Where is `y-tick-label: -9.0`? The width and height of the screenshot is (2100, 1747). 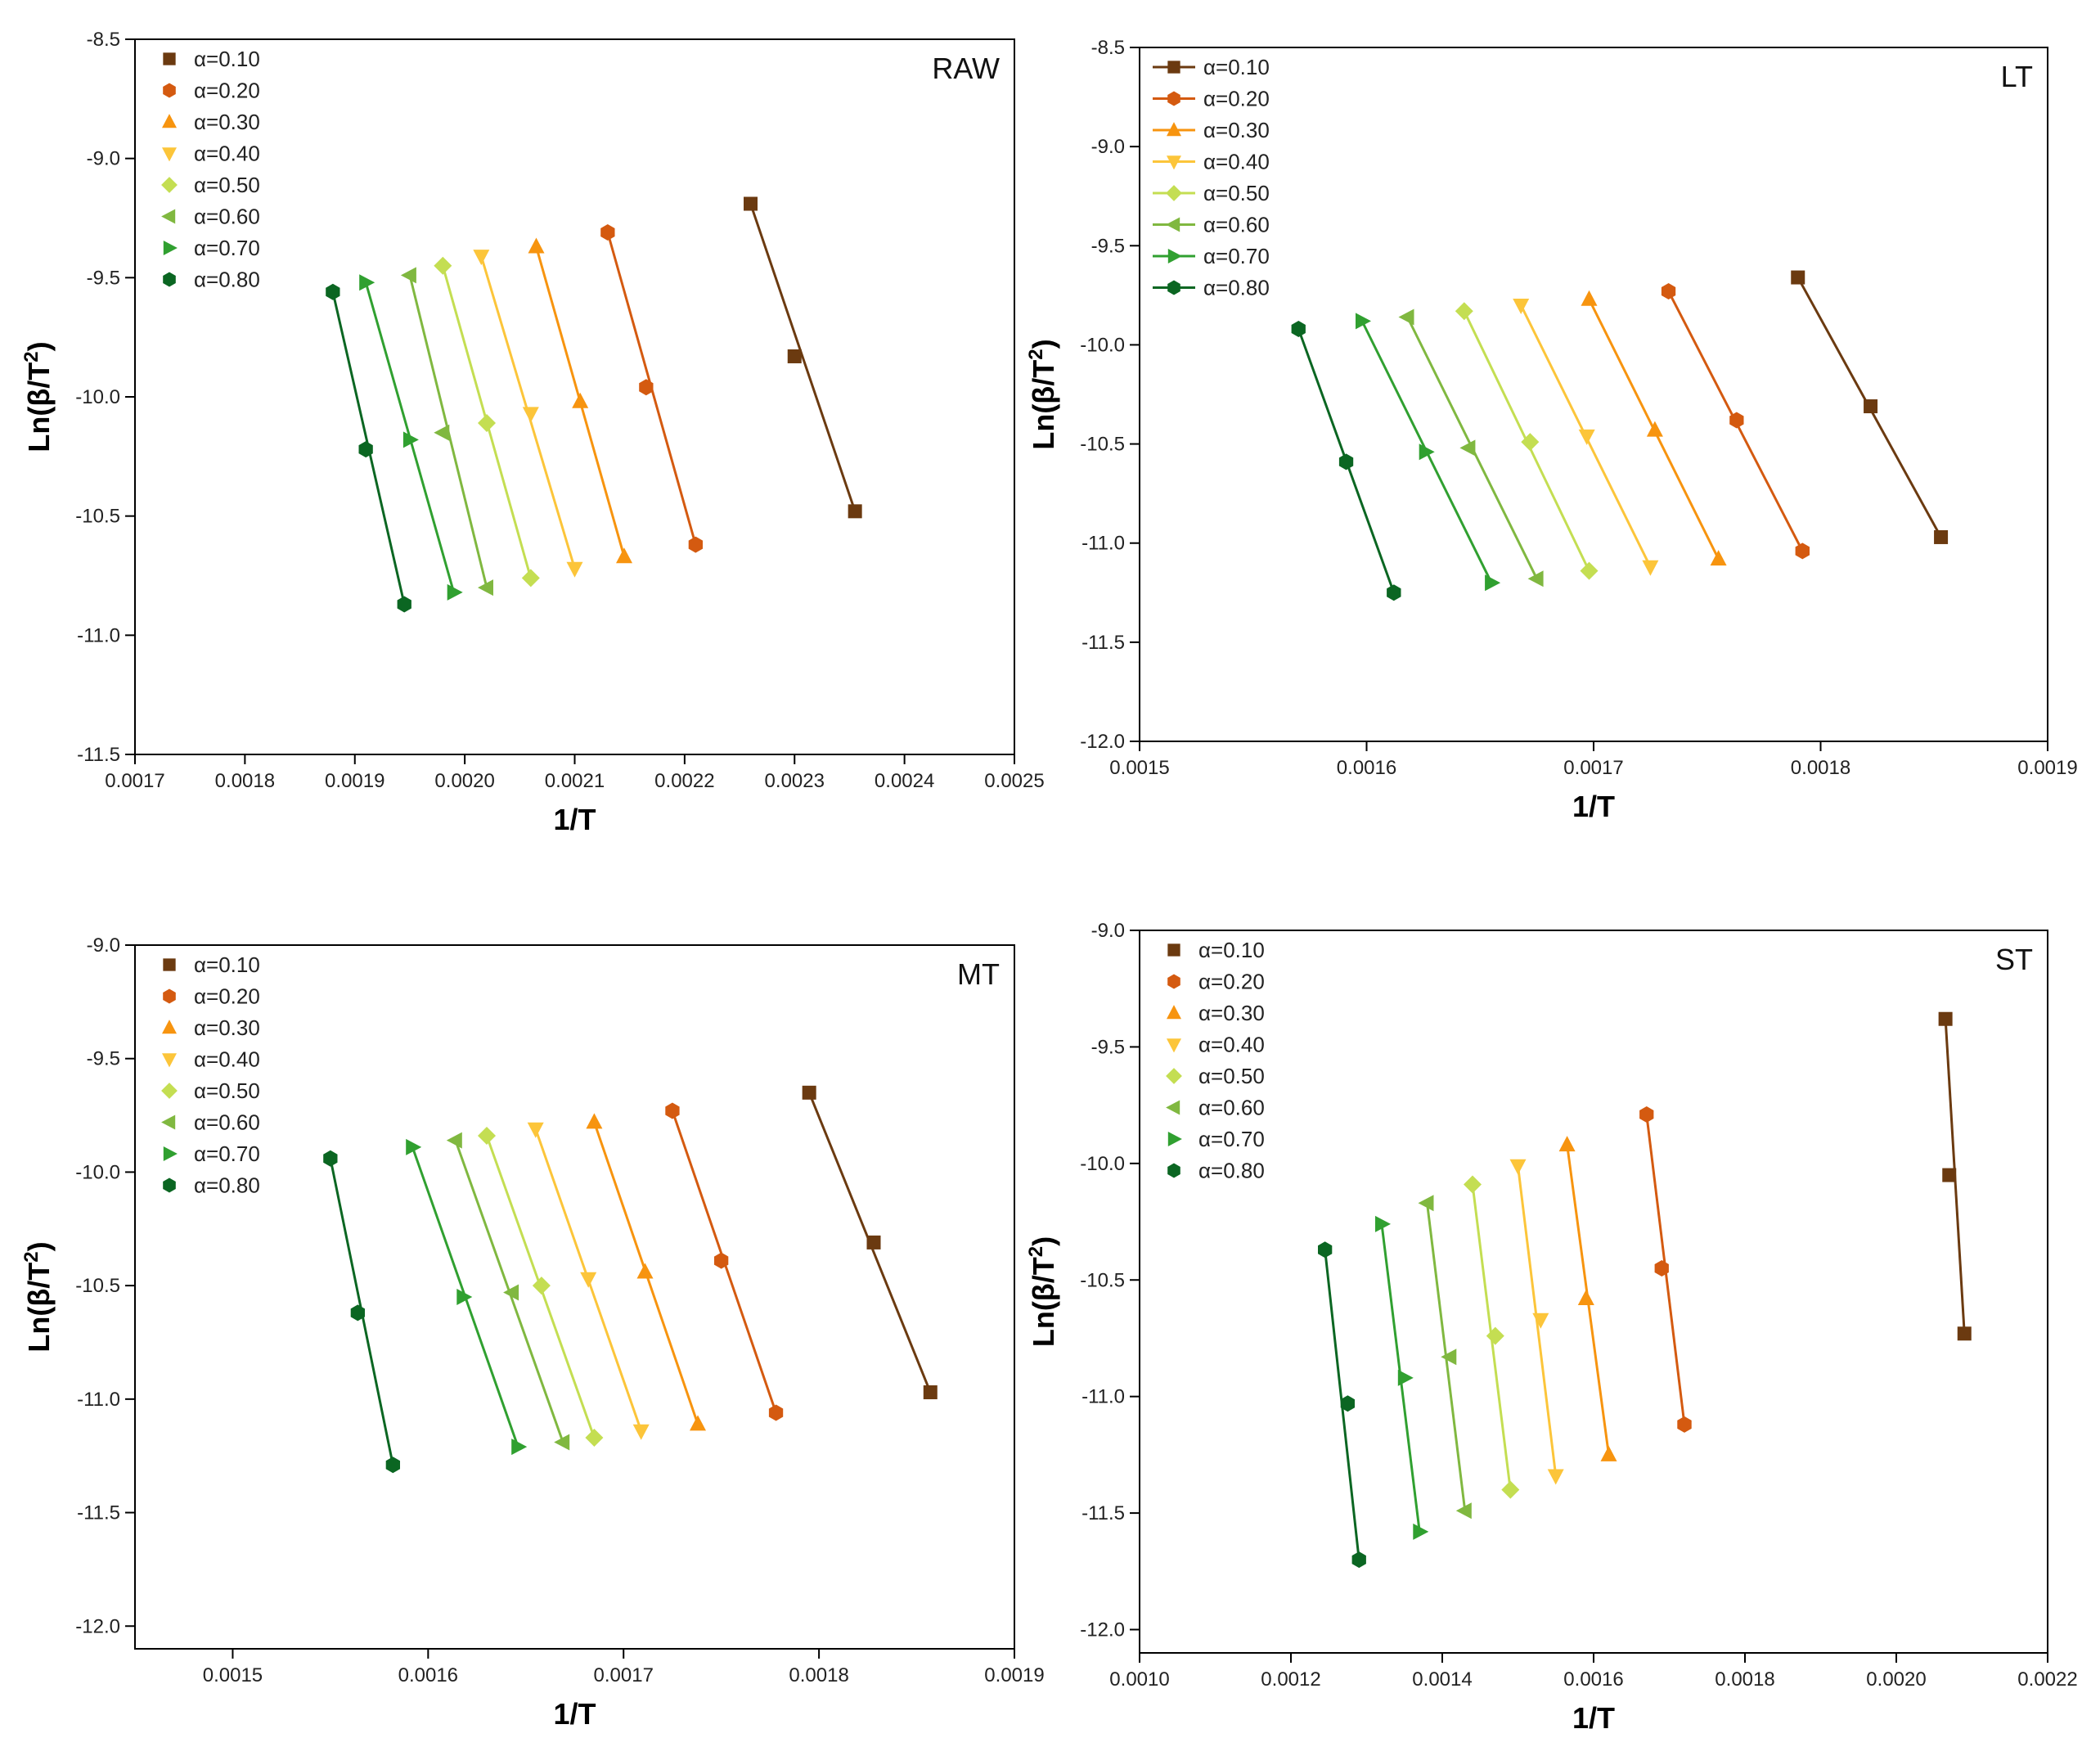
y-tick-label: -9.0 is located at coordinates (1108, 147).